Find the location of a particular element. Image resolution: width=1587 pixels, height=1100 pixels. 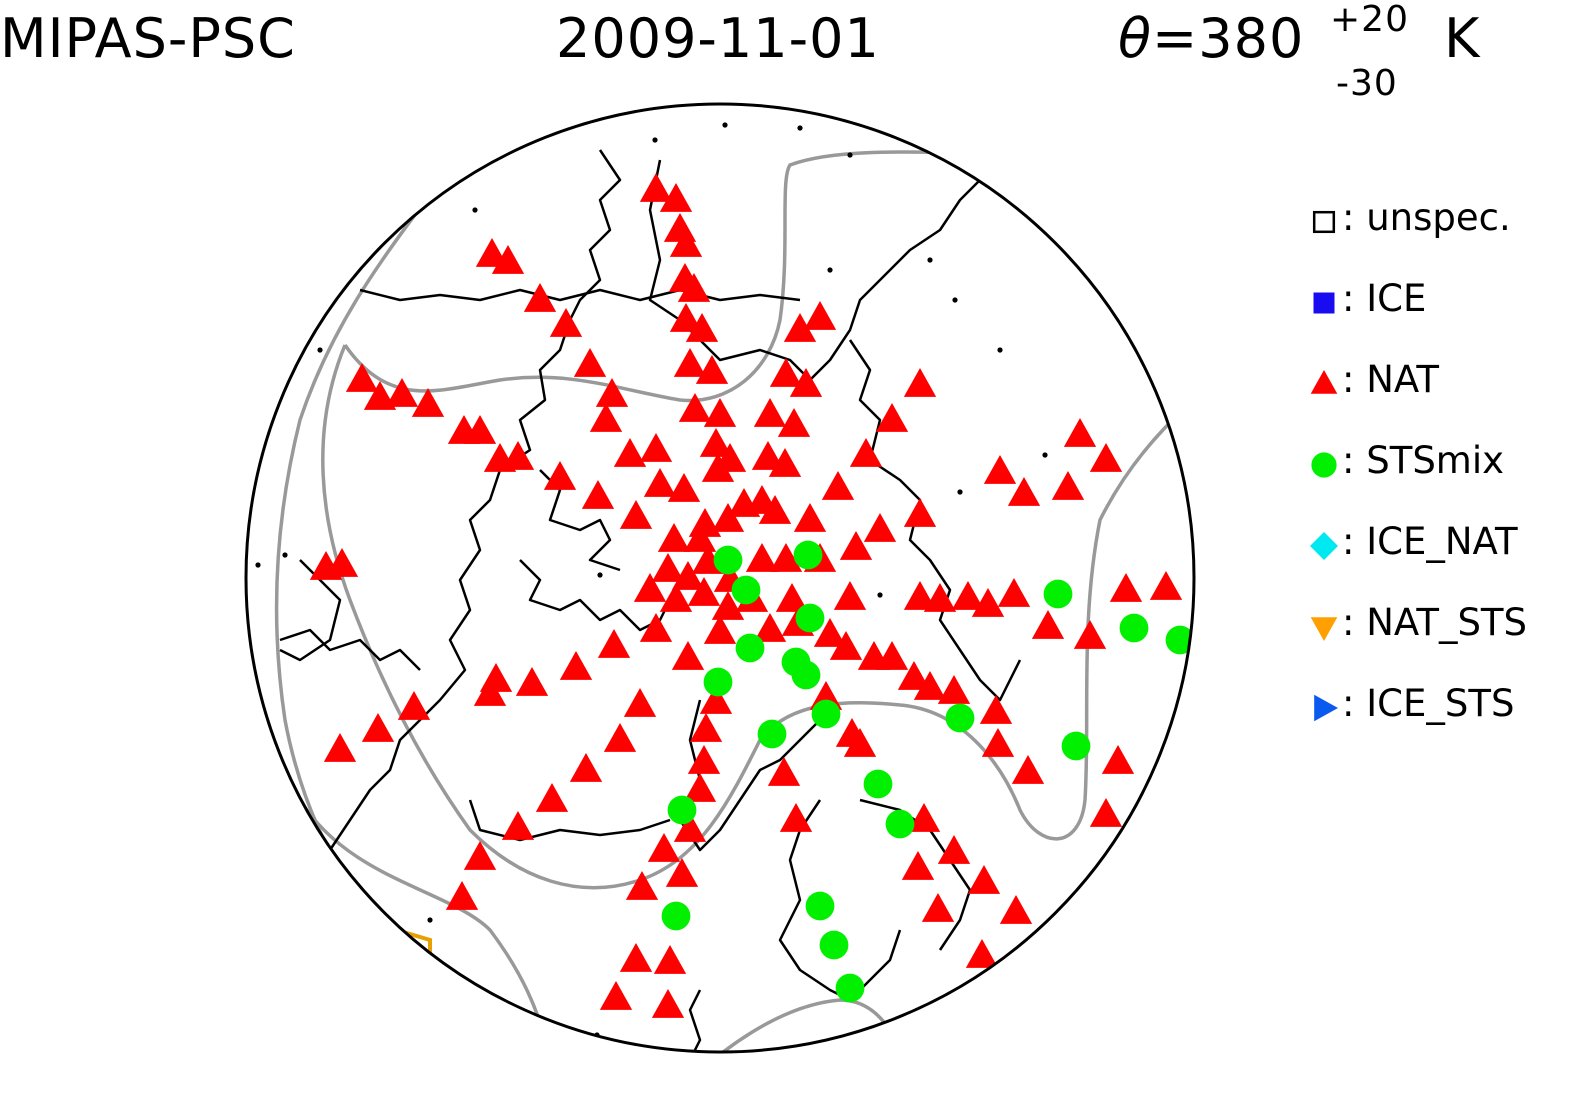

legend-label: : ICE_NAT is located at coordinates (1430, 541).